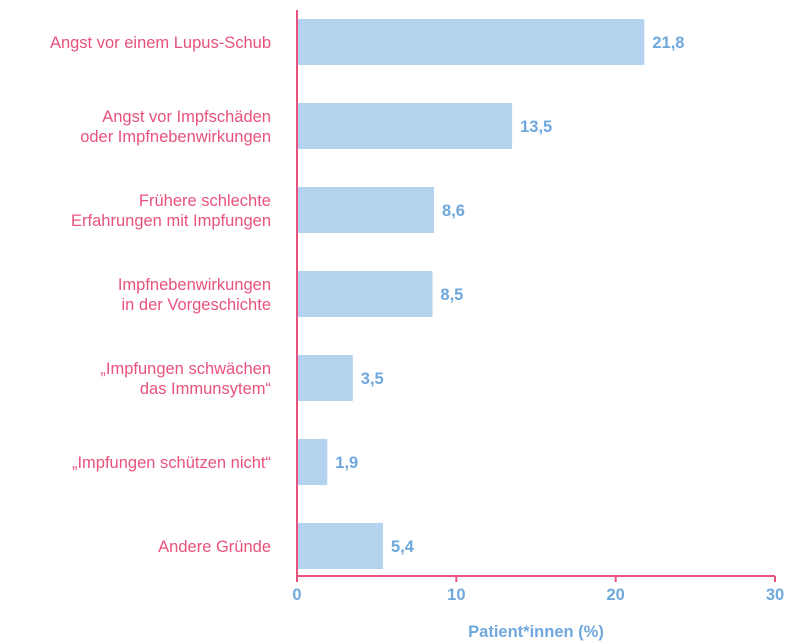 The image size is (810, 644). I want to click on x-axis-title: Patient*innen (%), so click(536, 632).